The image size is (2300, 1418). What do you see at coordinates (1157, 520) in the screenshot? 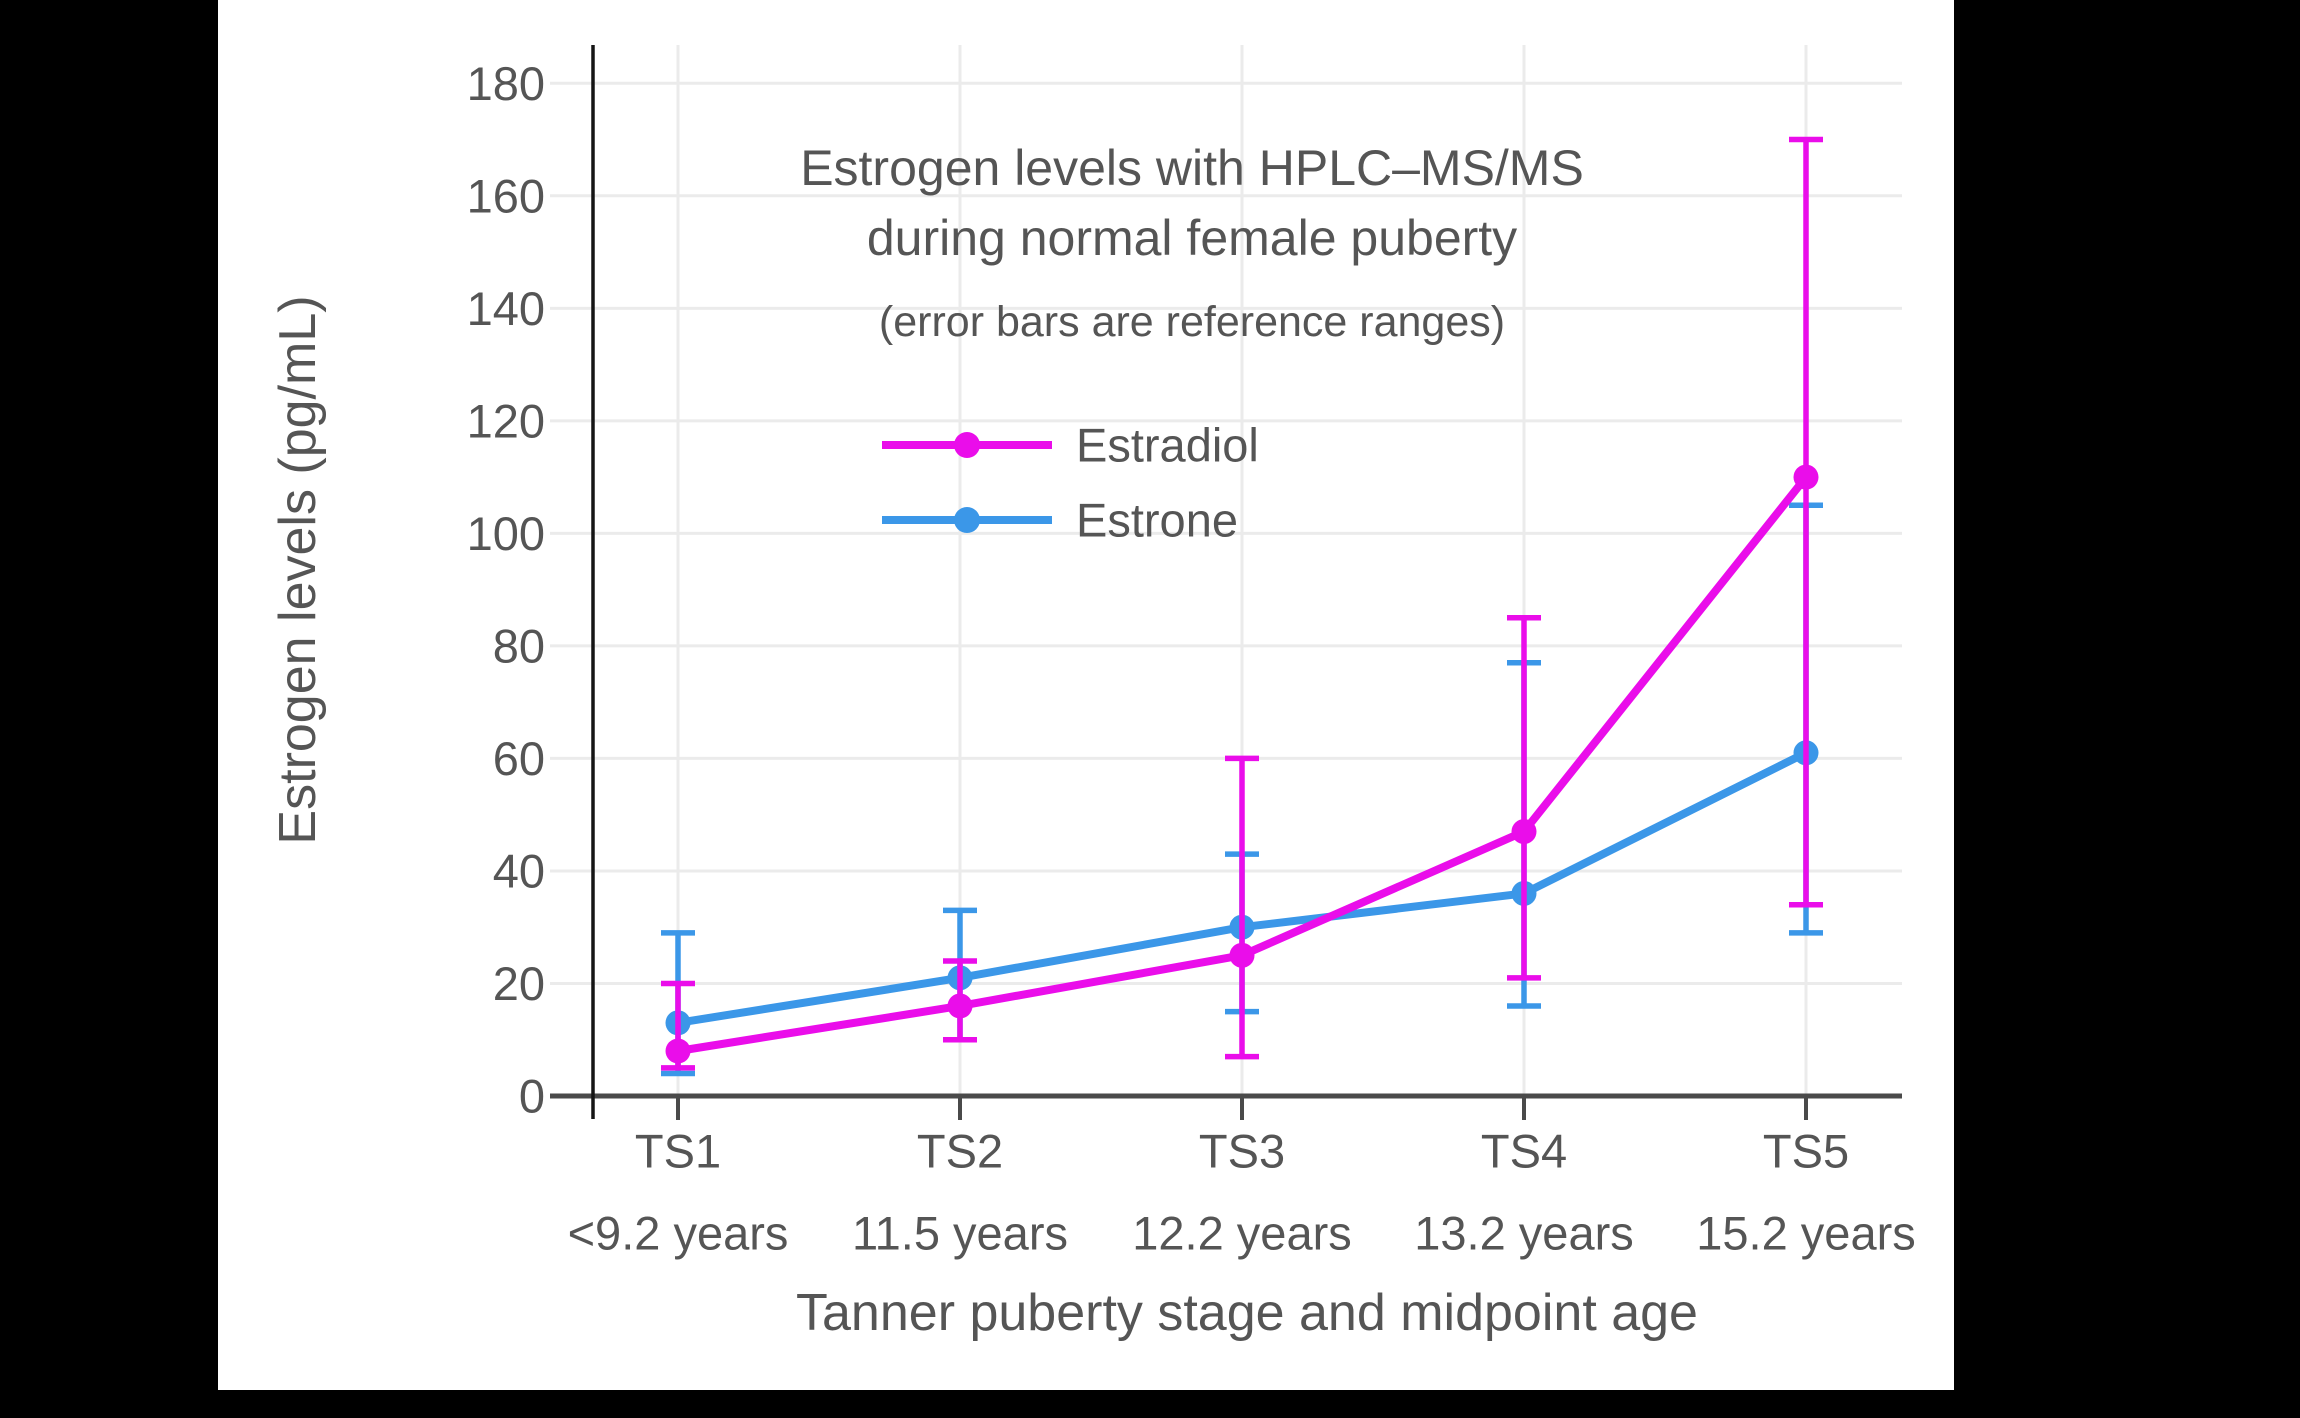
I see `legend-label-estrone: Estrone` at bounding box center [1157, 520].